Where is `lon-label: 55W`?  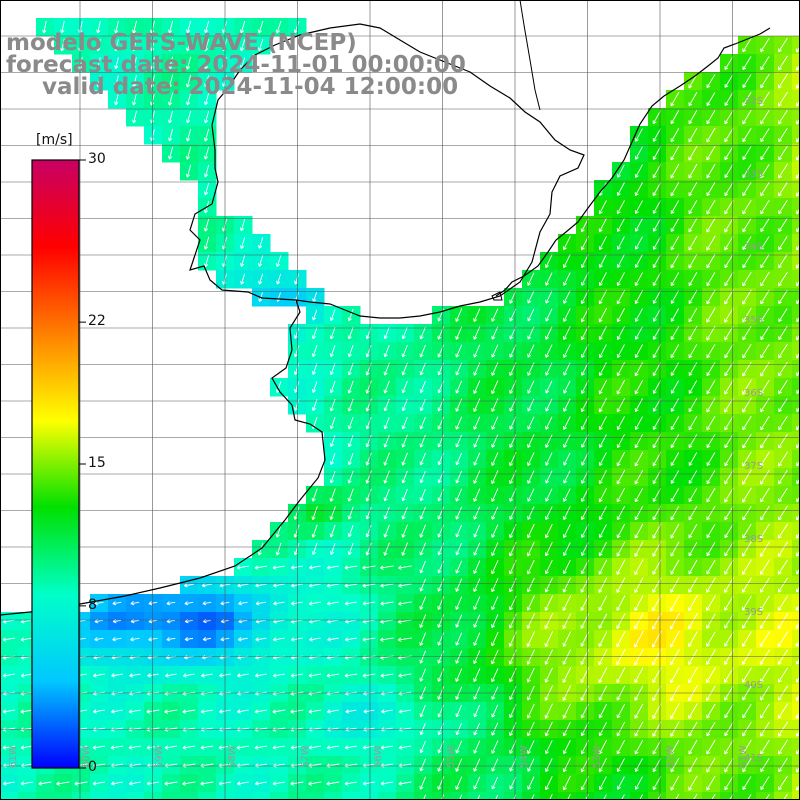 lon-label: 55W is located at coordinates (451, 756).